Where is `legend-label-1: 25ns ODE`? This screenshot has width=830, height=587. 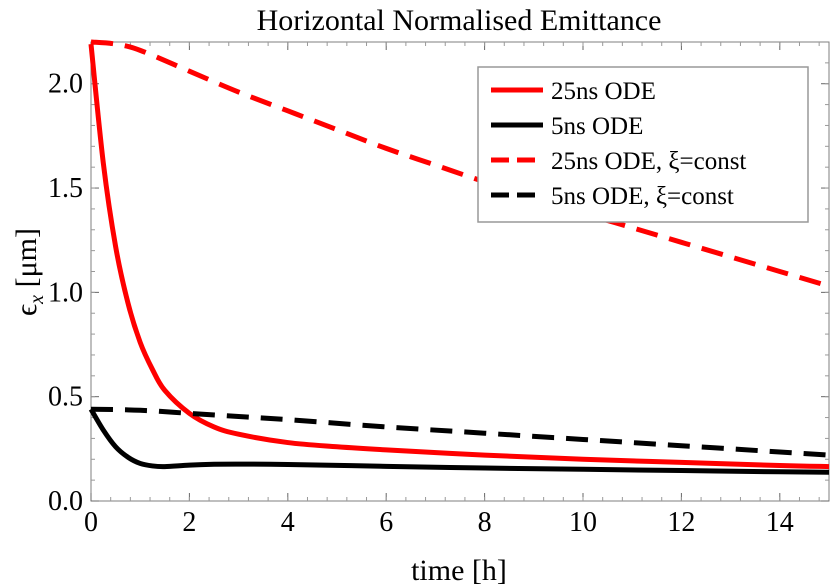
legend-label-1: 25ns ODE is located at coordinates (603, 91).